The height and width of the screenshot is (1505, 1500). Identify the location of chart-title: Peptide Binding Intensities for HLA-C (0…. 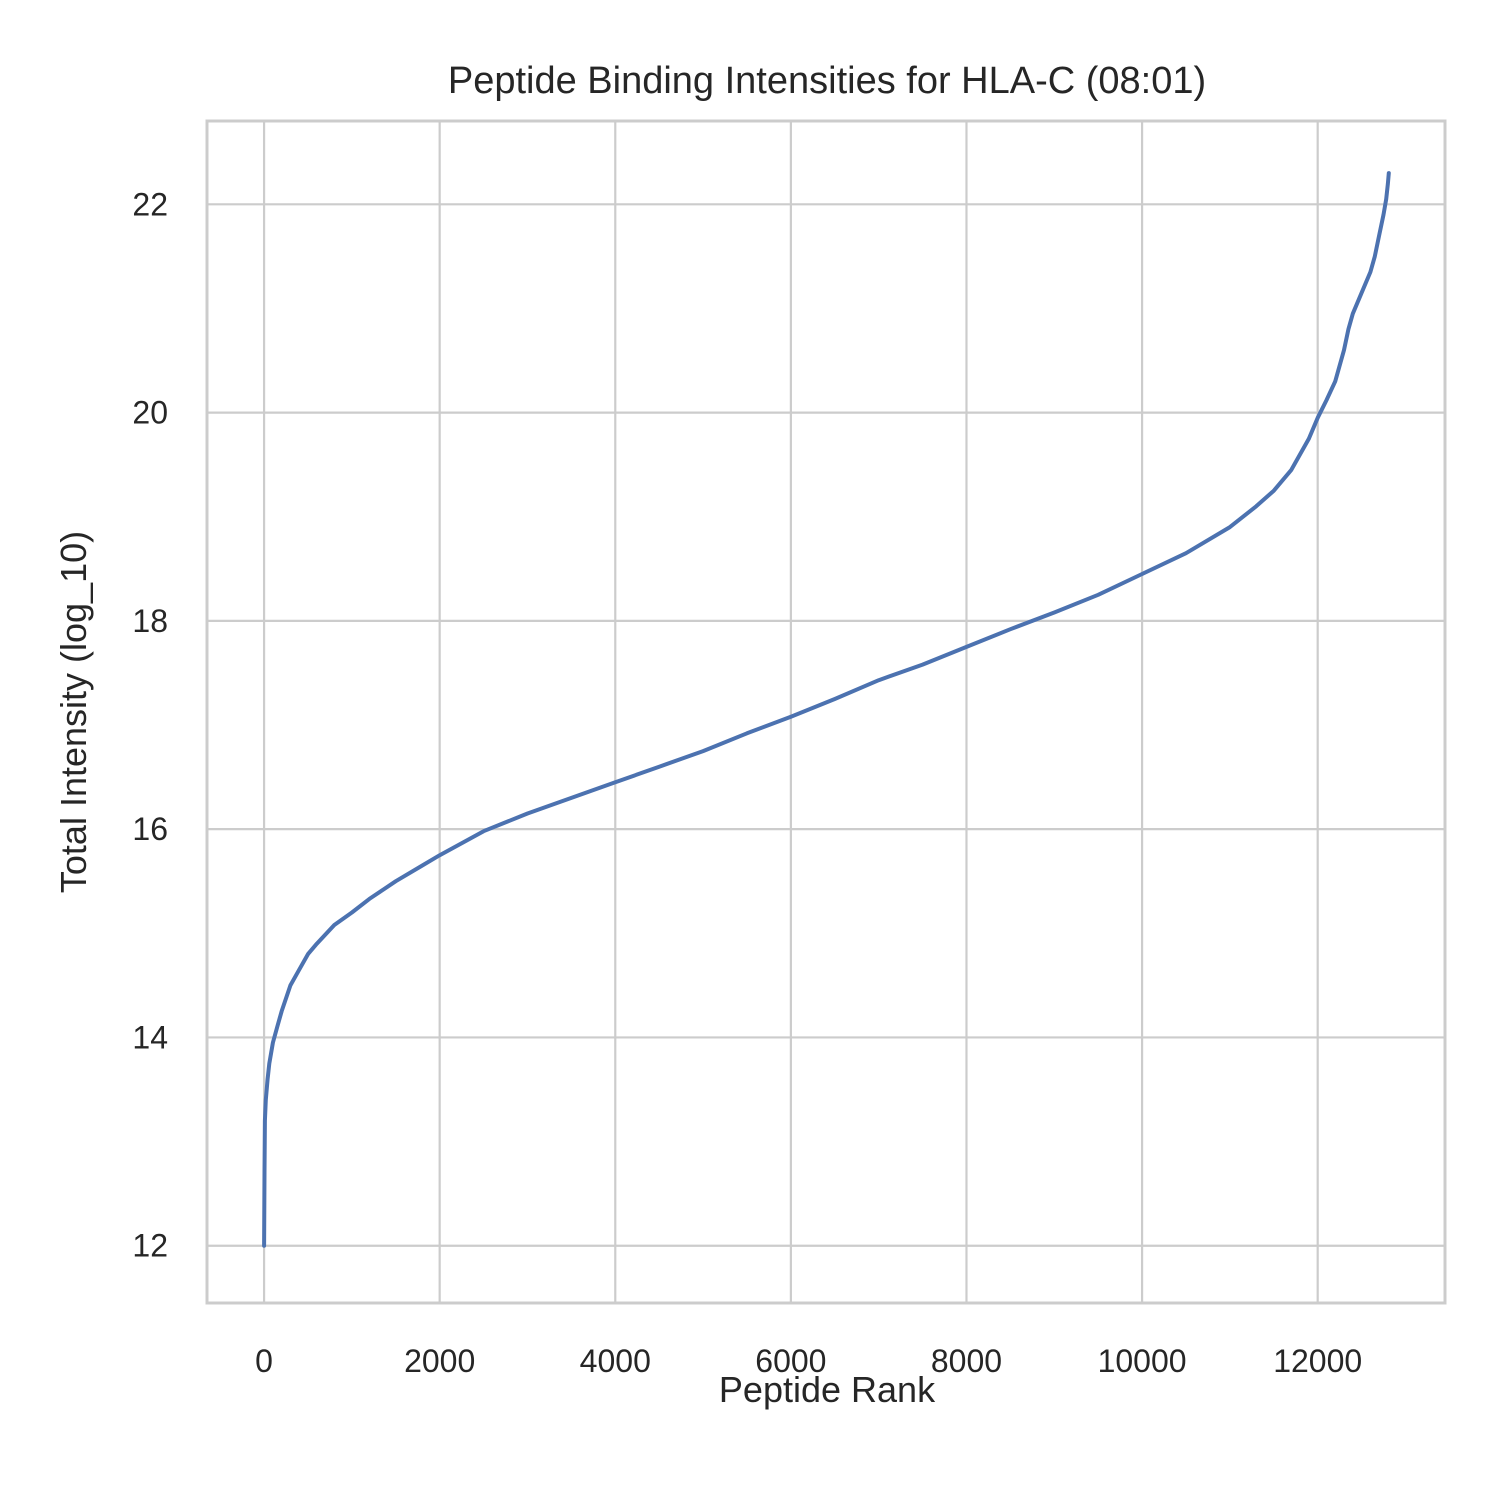
(827, 81).